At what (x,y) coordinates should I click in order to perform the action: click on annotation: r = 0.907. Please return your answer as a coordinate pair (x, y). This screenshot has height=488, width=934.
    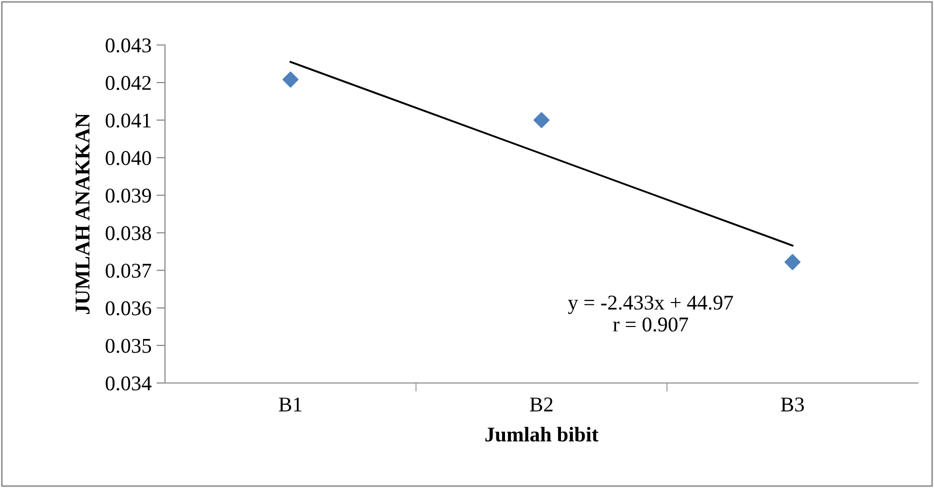
    Looking at the image, I should click on (650, 324).